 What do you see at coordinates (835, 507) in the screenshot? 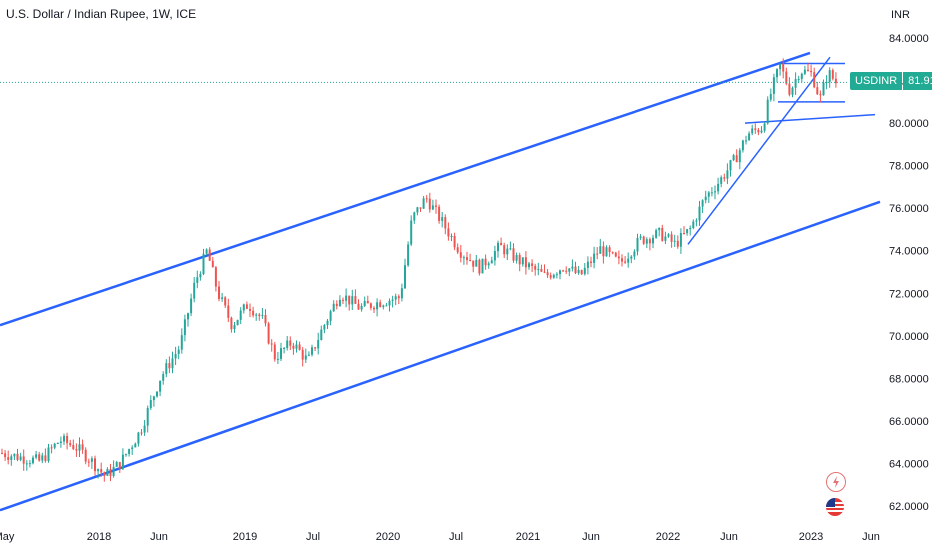
I see `us-flag-icon` at bounding box center [835, 507].